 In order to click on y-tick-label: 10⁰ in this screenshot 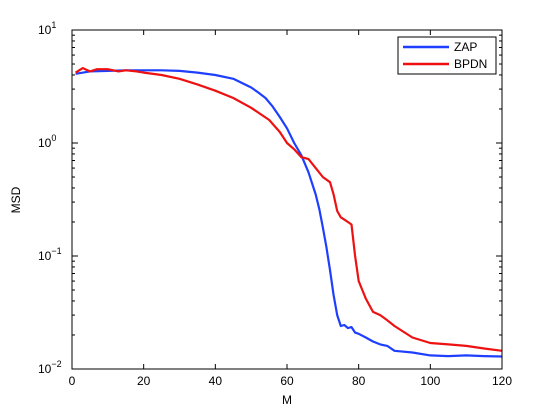, I will do `click(47, 141)`.